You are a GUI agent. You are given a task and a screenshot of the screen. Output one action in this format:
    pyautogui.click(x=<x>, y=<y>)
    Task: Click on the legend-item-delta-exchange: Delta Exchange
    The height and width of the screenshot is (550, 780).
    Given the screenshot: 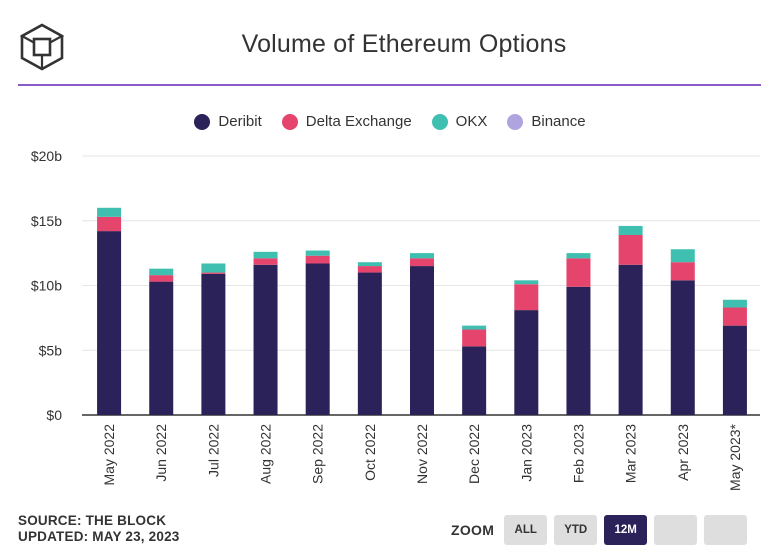 What is the action you would take?
    pyautogui.click(x=346, y=121)
    